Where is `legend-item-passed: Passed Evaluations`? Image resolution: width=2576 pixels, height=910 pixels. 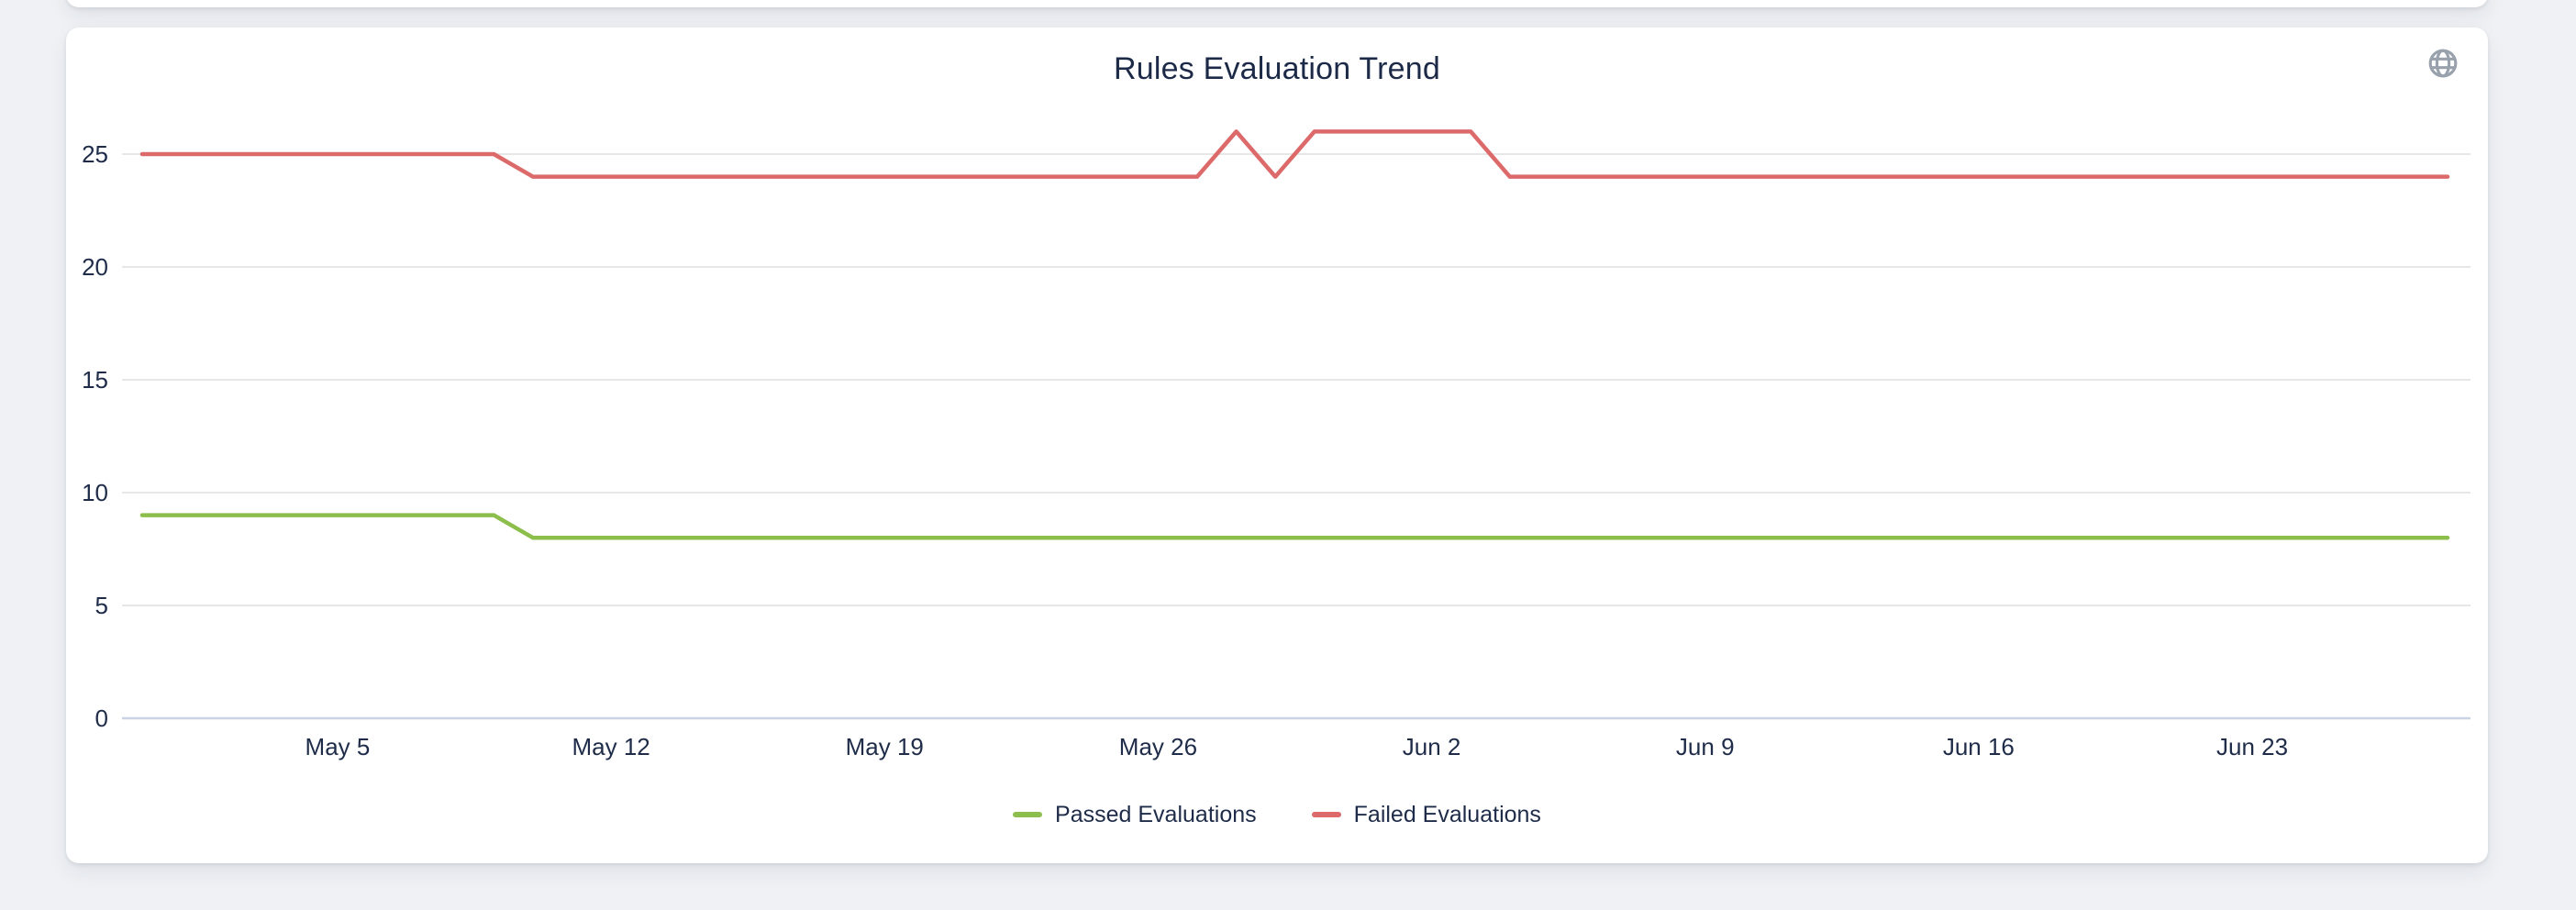
legend-item-passed: Passed Evaluations is located at coordinates (1135, 815).